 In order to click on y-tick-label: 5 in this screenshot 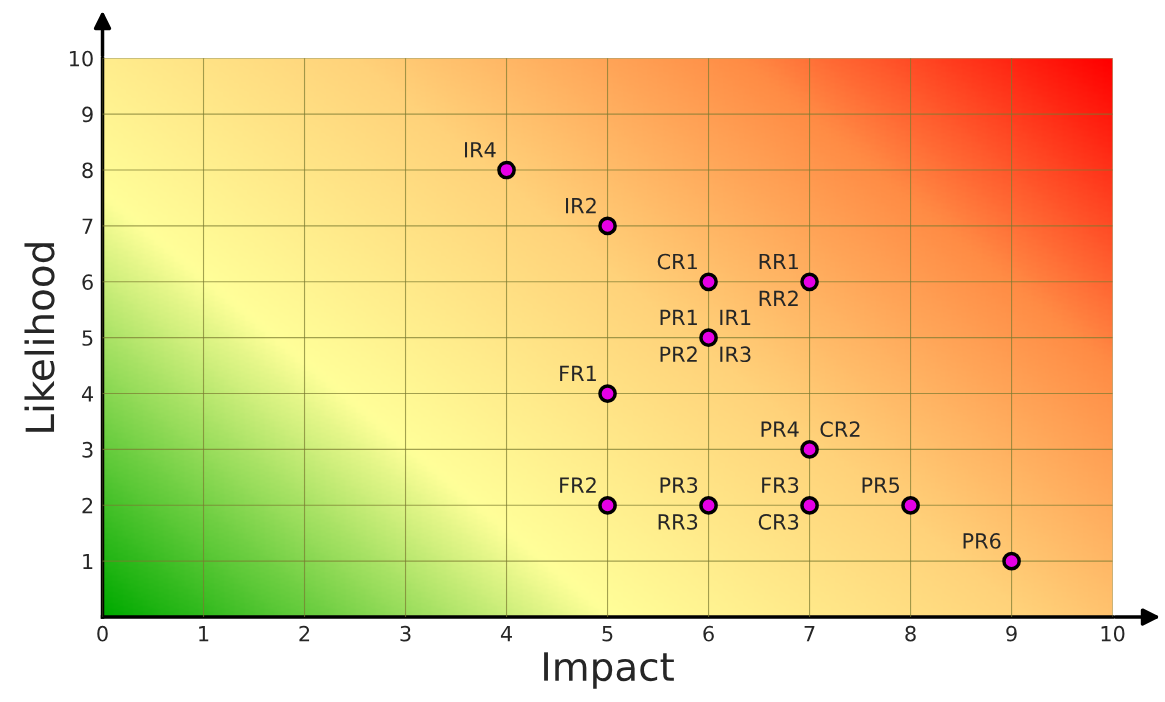, I will do `click(87, 338)`.